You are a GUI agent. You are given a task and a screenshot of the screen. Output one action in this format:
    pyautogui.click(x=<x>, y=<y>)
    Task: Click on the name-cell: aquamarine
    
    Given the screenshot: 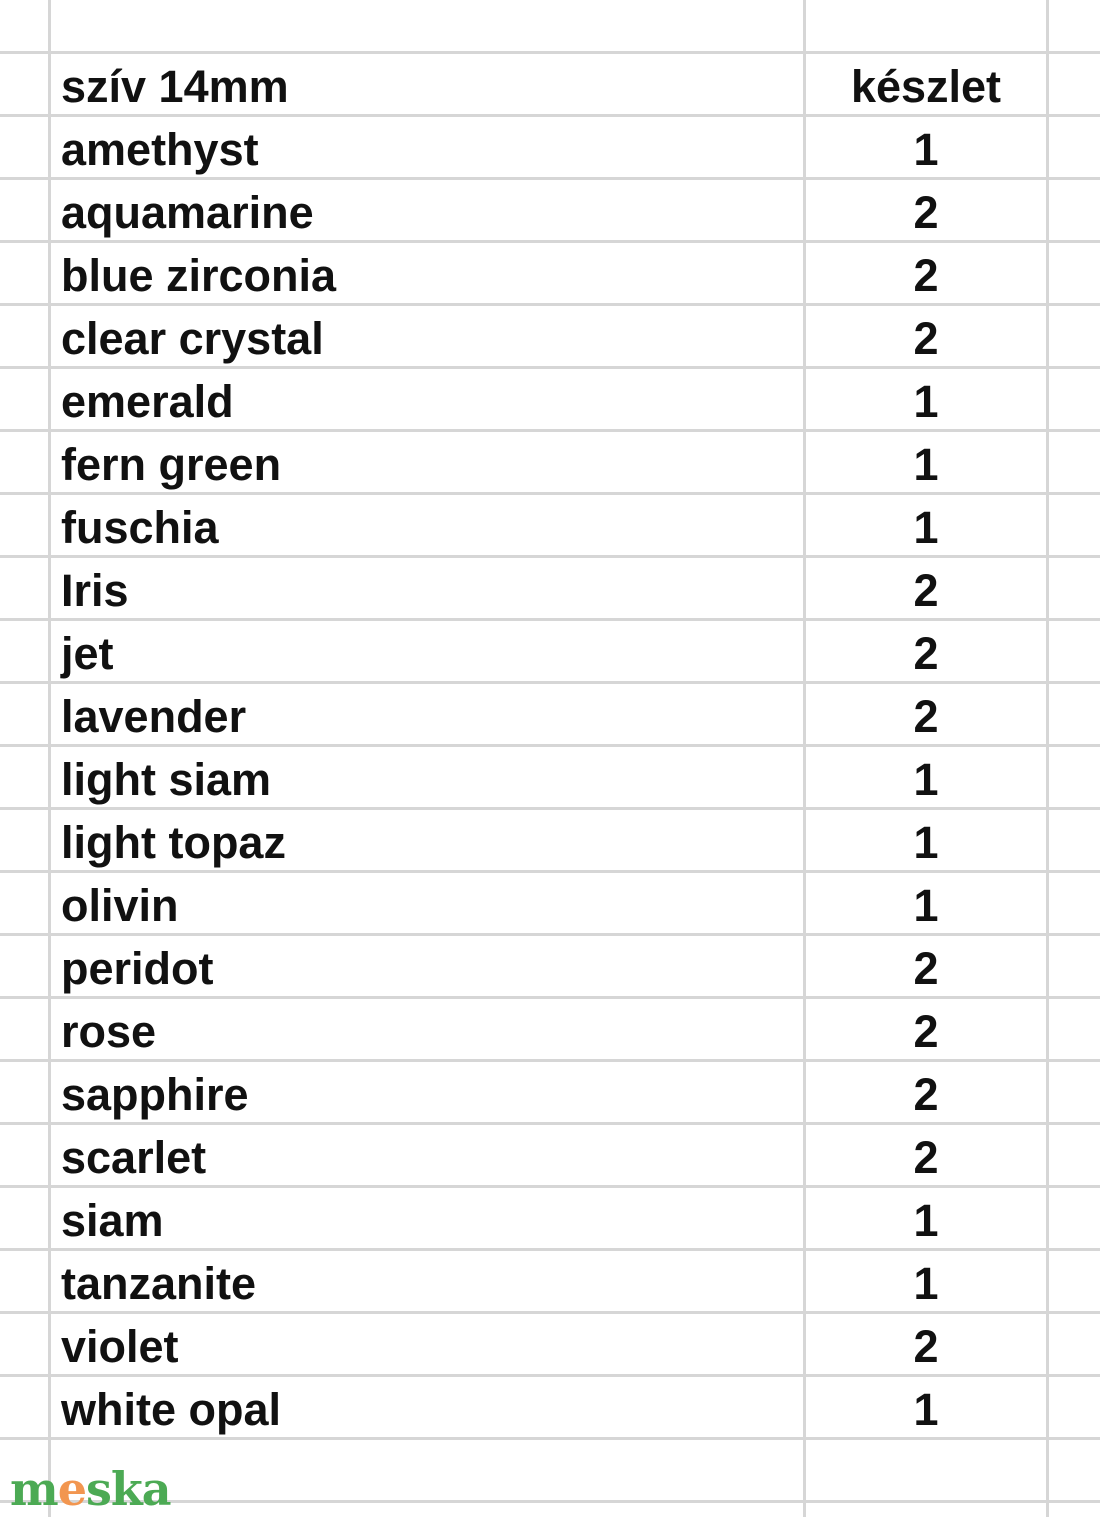 What is the action you would take?
    pyautogui.click(x=187, y=212)
    